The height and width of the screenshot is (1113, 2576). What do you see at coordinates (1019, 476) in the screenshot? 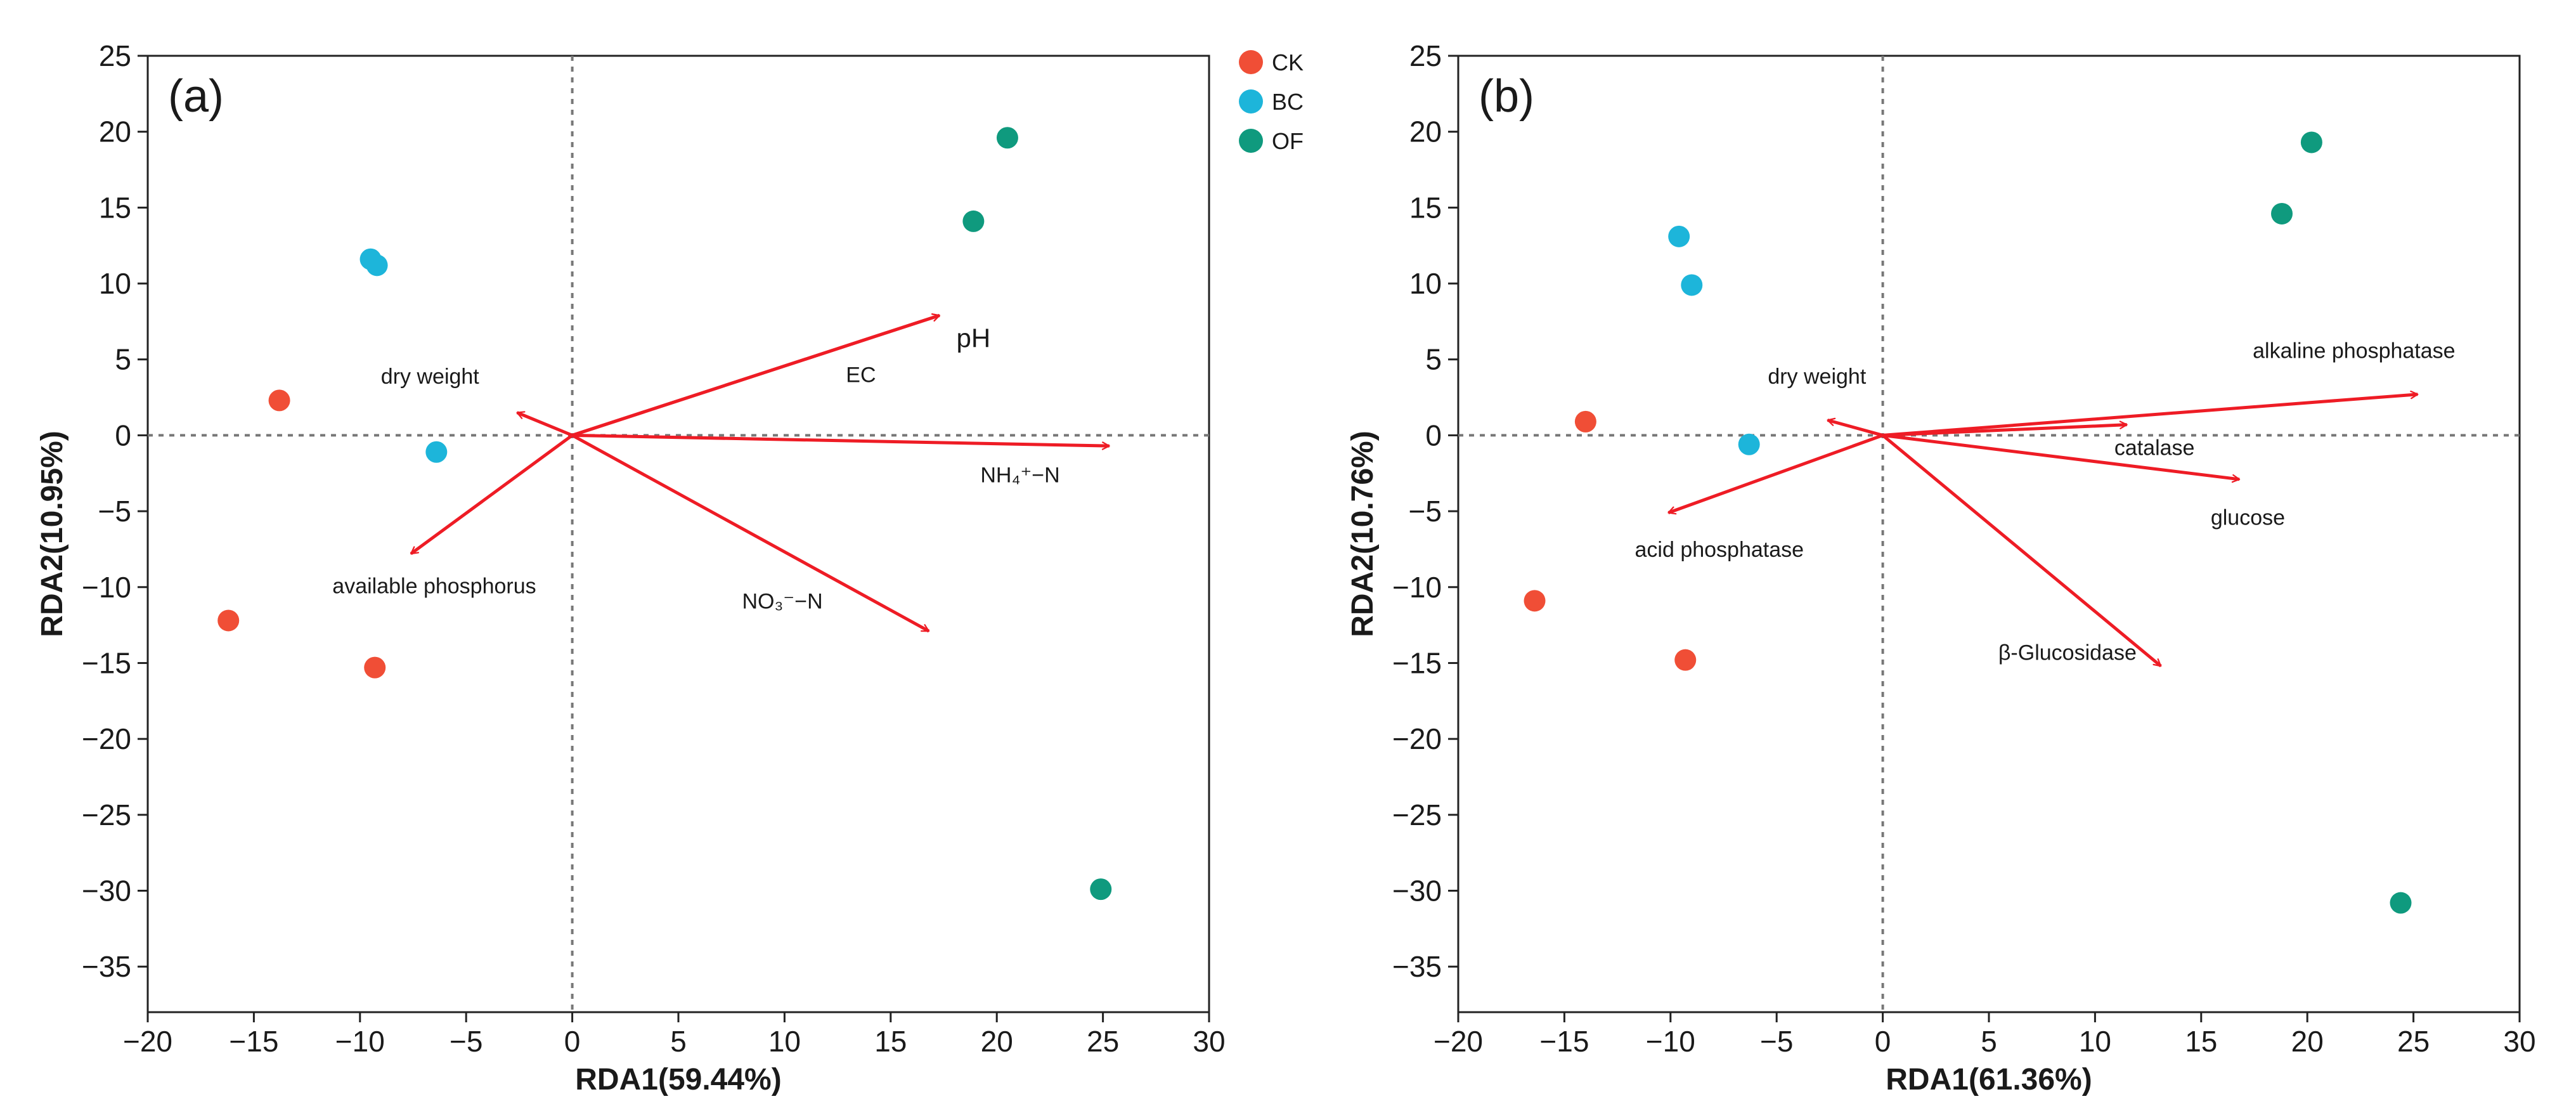
I see `arrow-label: NH₄⁺−N` at bounding box center [1019, 476].